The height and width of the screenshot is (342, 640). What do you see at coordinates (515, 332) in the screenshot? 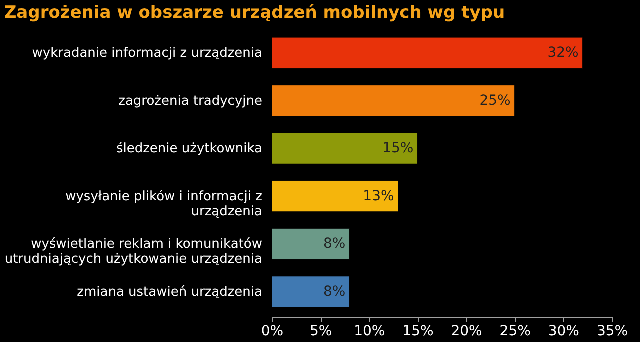
I see `x-tick-label: 25%` at bounding box center [515, 332].